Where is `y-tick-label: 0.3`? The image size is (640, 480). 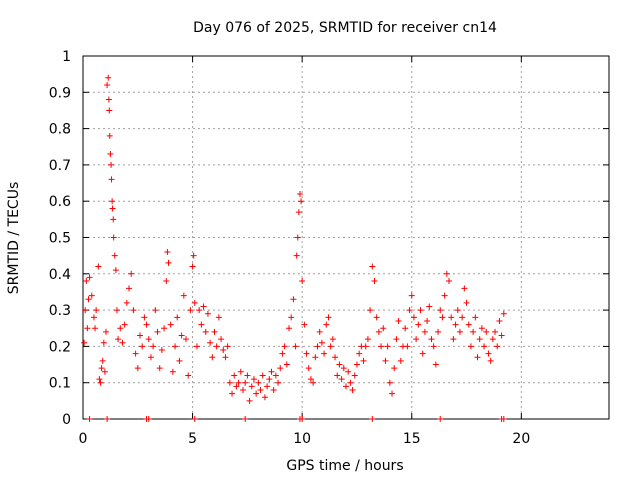 y-tick-label: 0.3 is located at coordinates (60, 311).